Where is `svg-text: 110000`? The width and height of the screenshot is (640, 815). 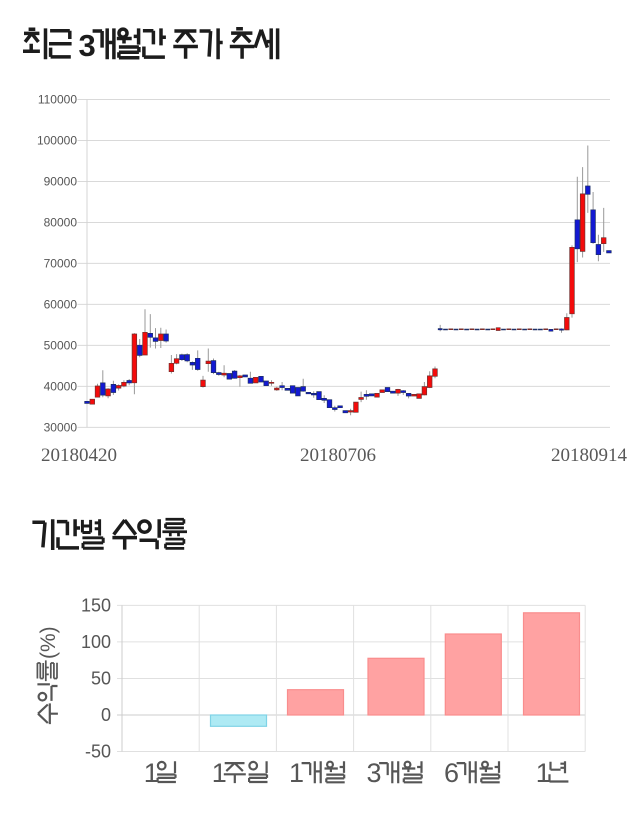
svg-text: 110000 is located at coordinates (57, 100).